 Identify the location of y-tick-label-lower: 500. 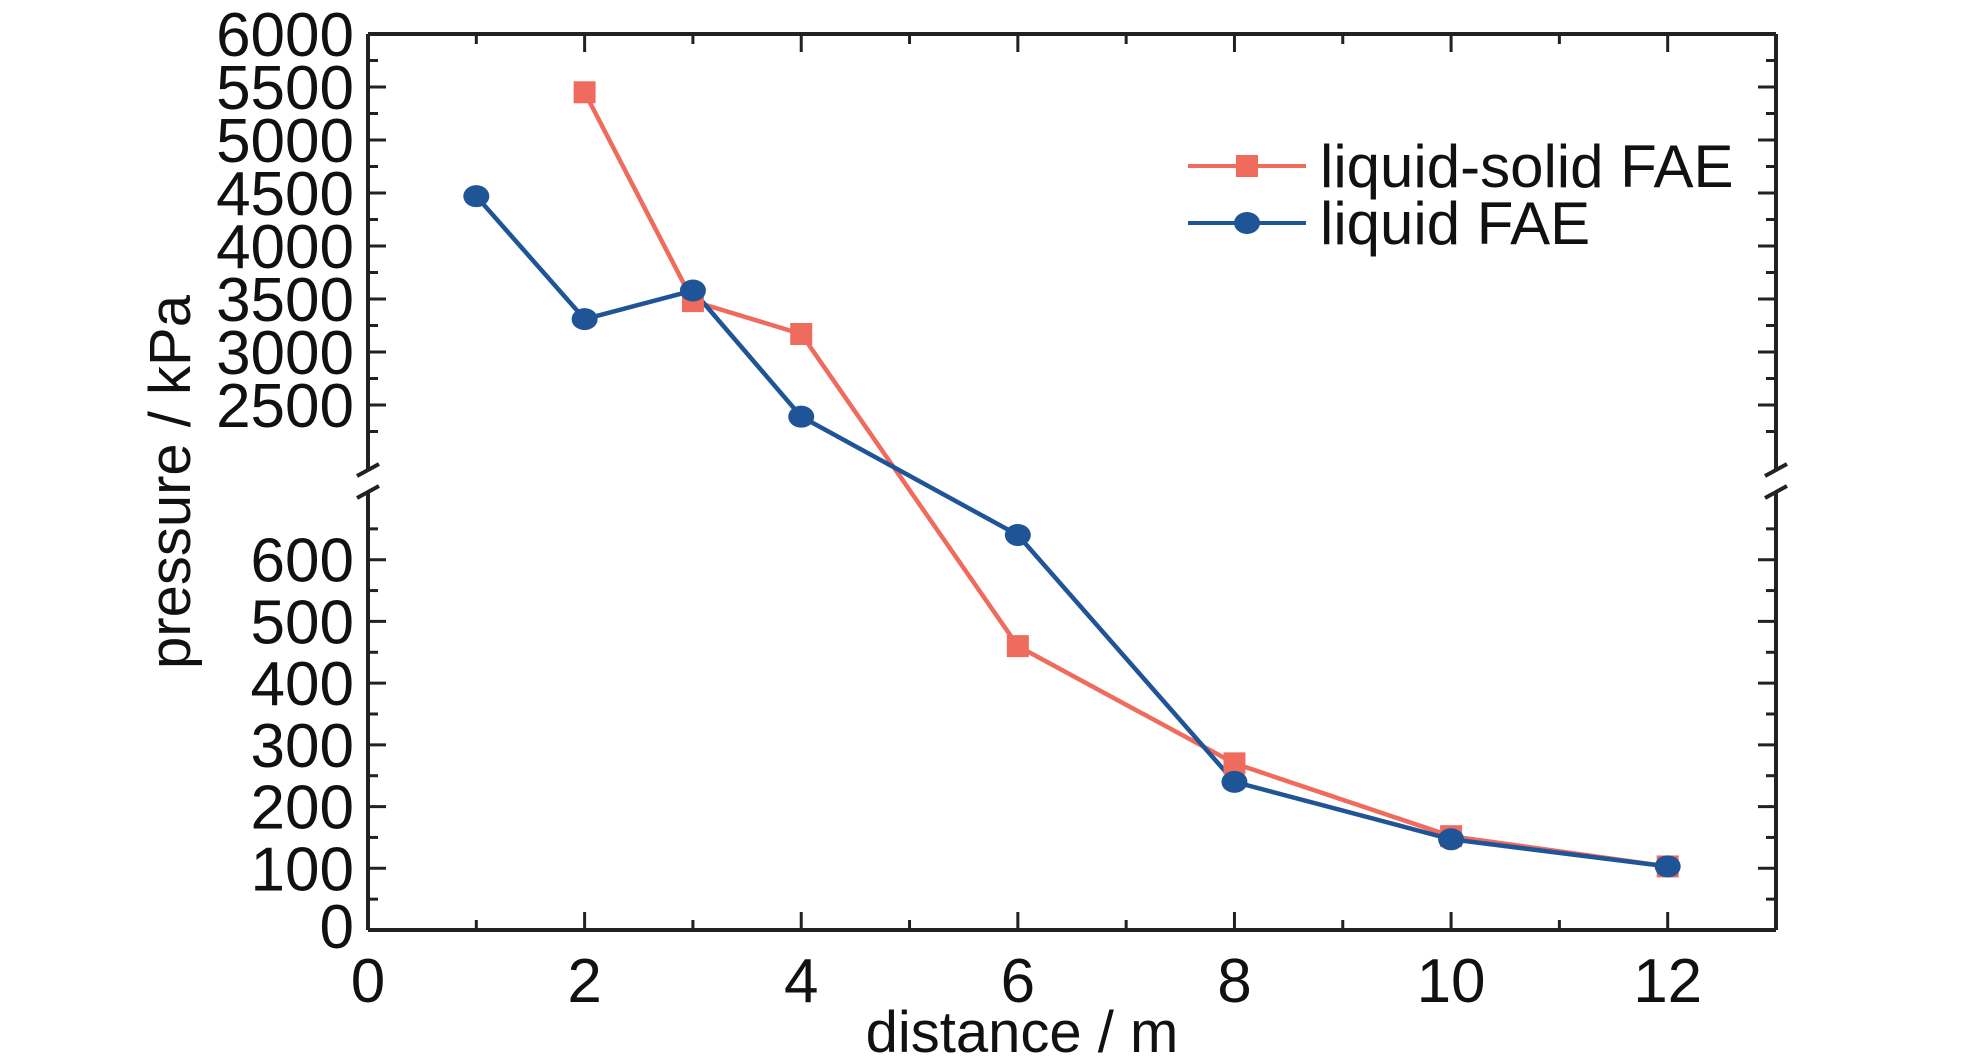
(302, 622).